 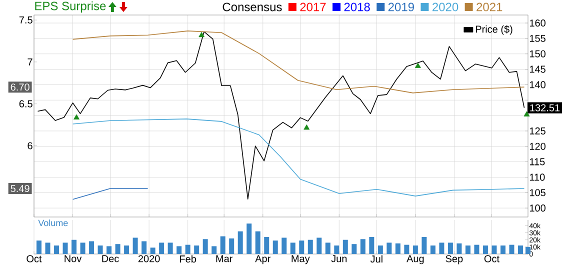 What do you see at coordinates (376, 259) in the screenshot?
I see `x-tick-label: Jul` at bounding box center [376, 259].